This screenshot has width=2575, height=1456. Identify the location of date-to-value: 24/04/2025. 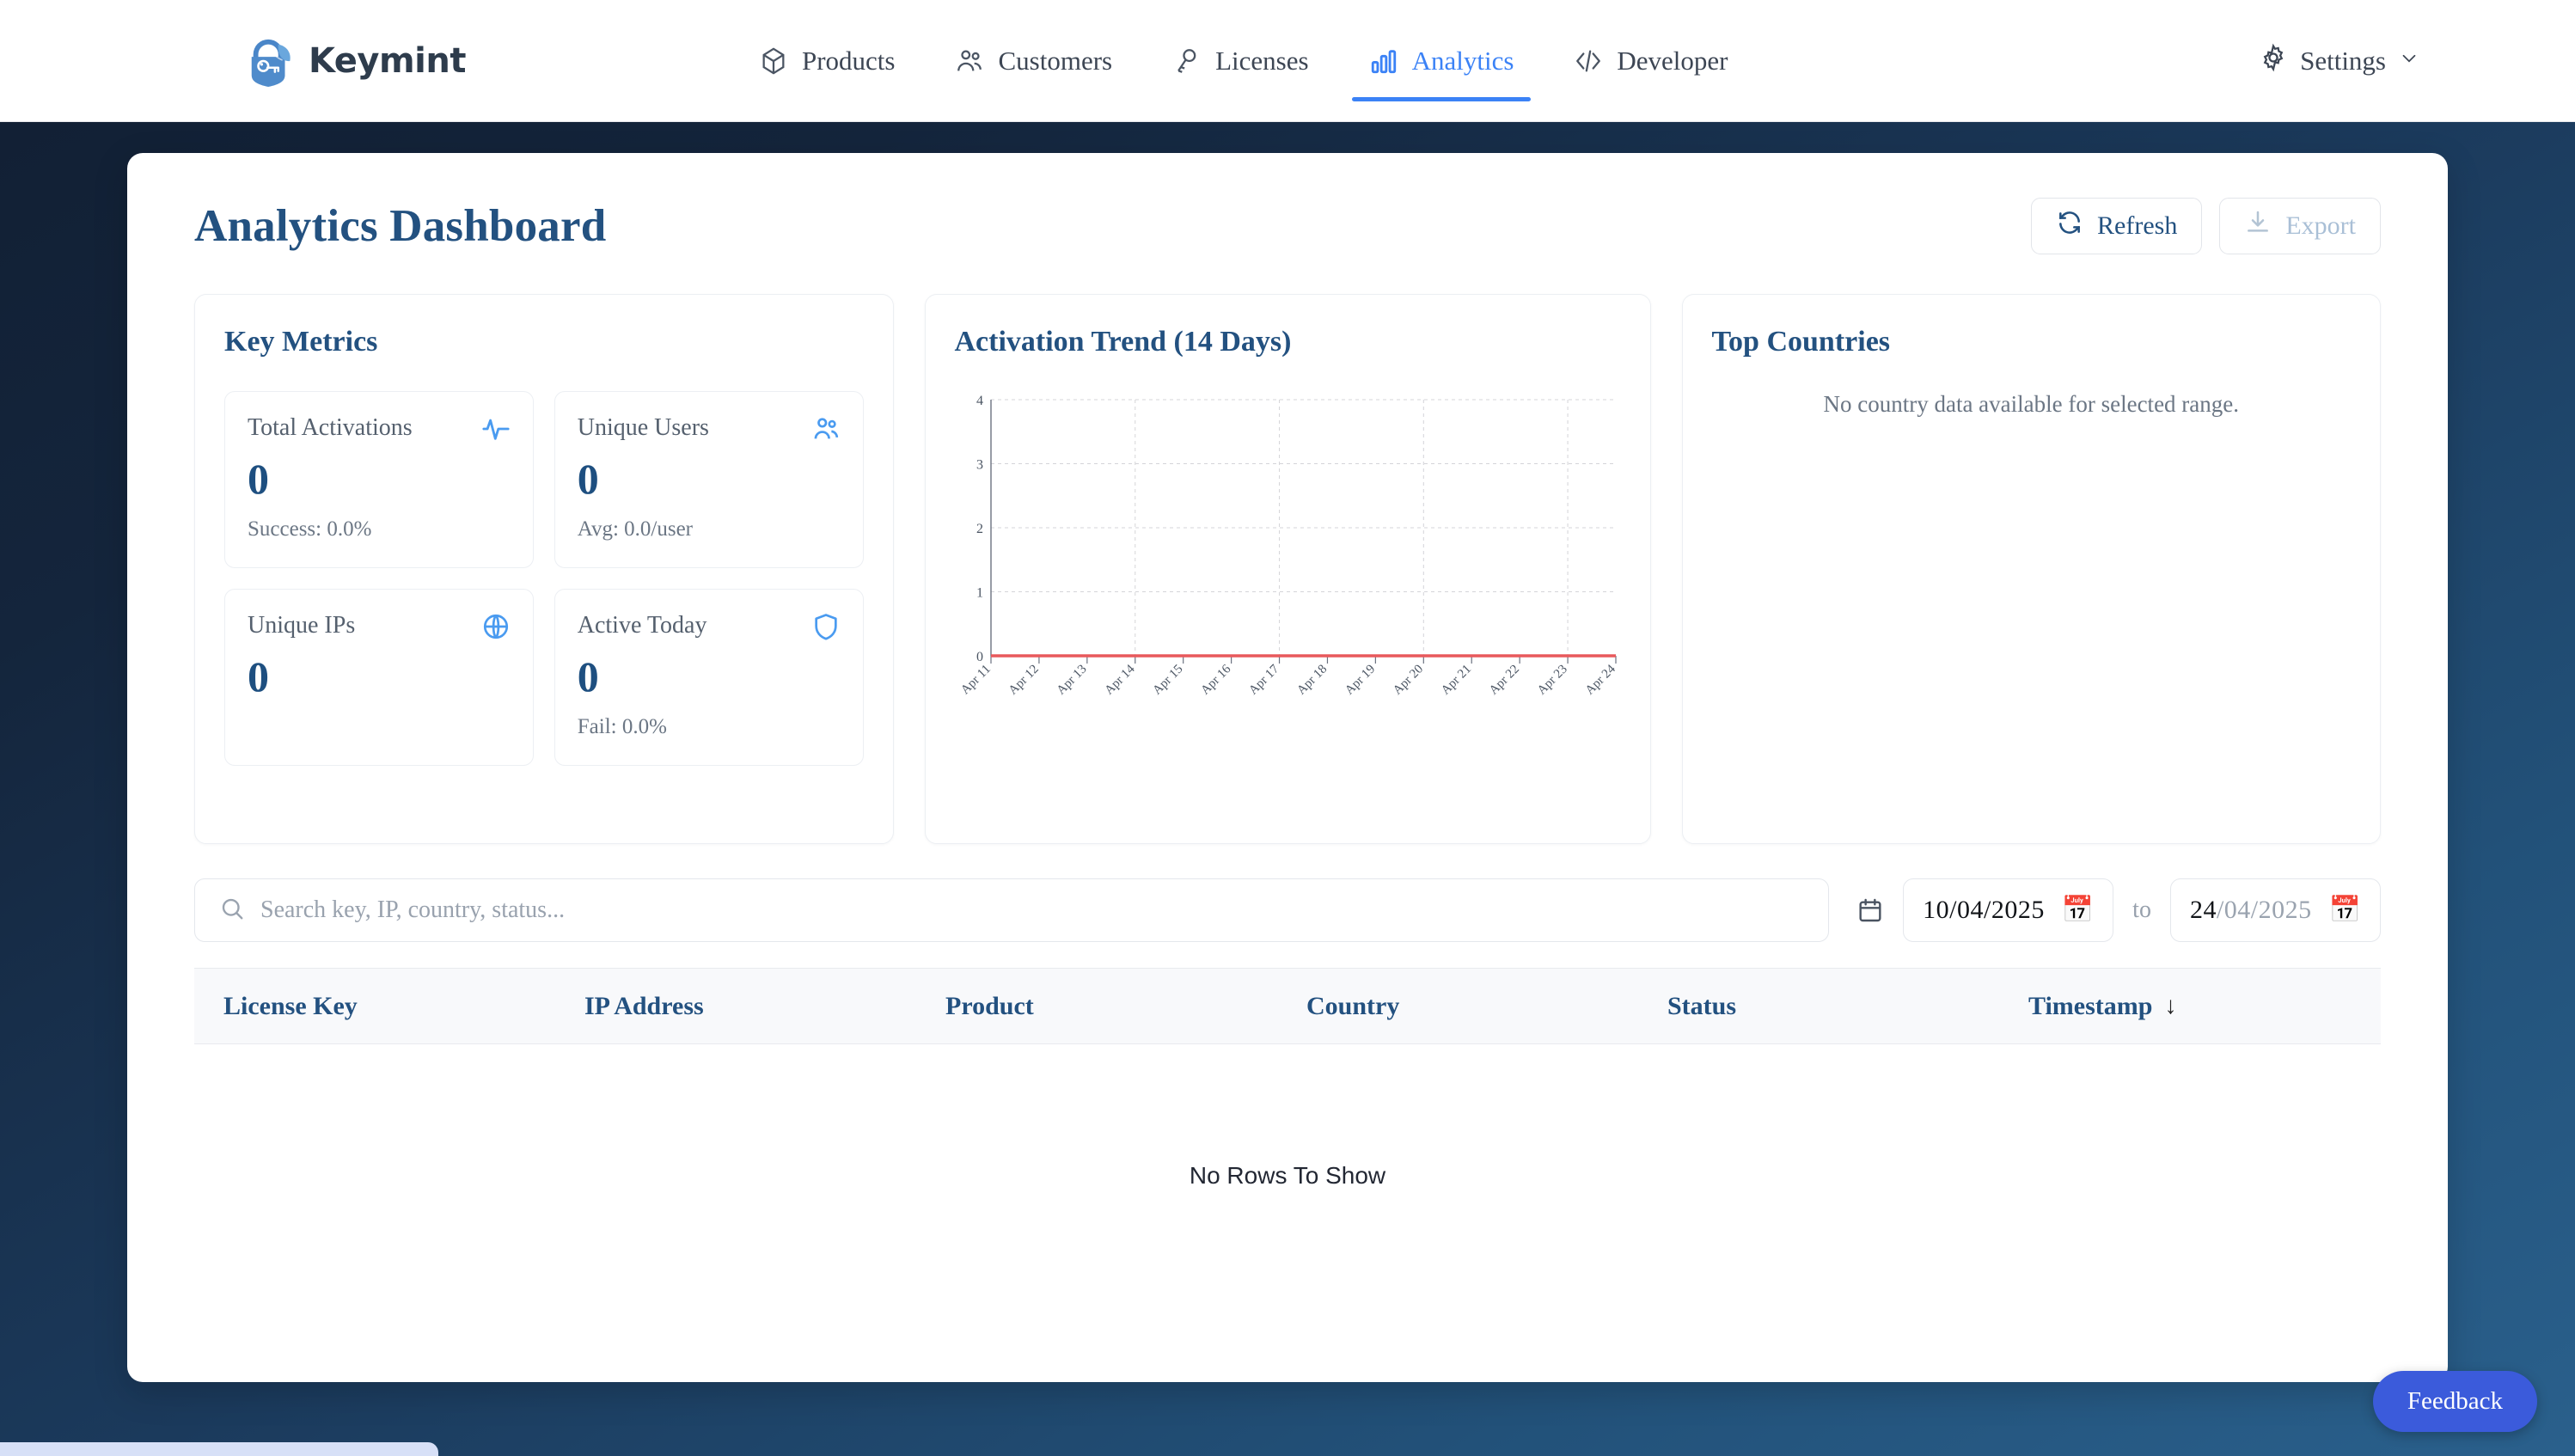
(2250, 910).